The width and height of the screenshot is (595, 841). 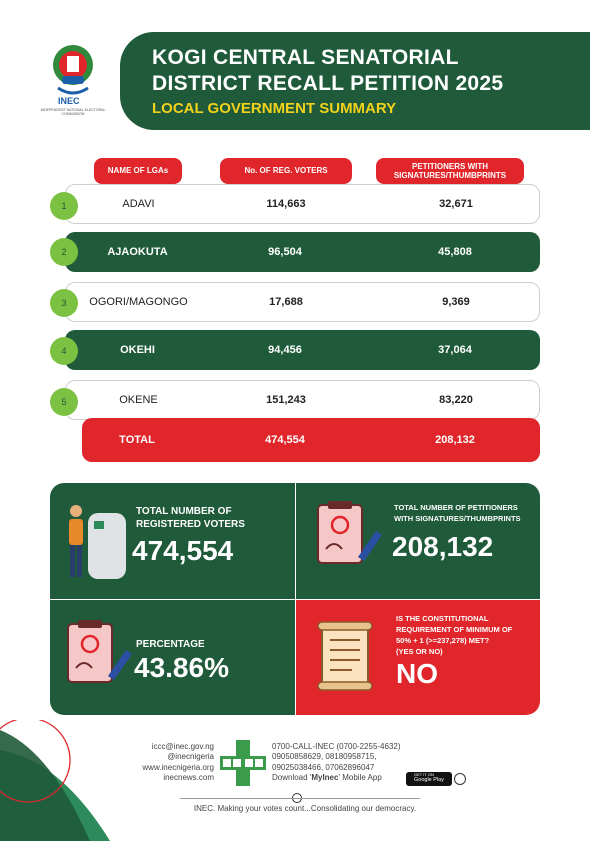 I want to click on table-row: OKEHI 94,456 37,064, so click(x=302, y=350).